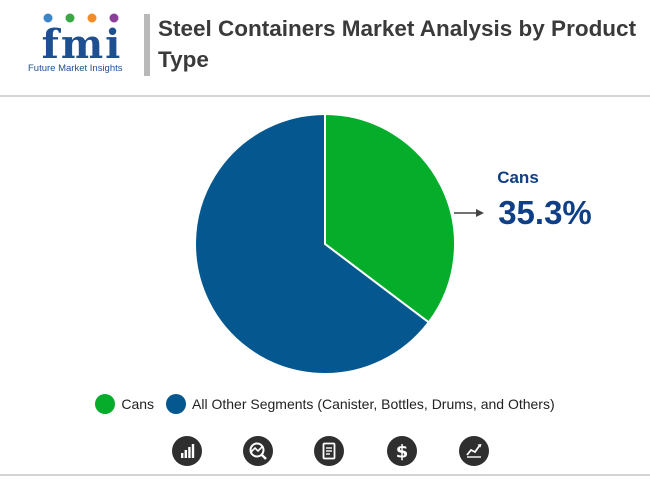 This screenshot has width=650, height=480. What do you see at coordinates (75, 68) in the screenshot?
I see `logo-tagline: Future Market Insights` at bounding box center [75, 68].